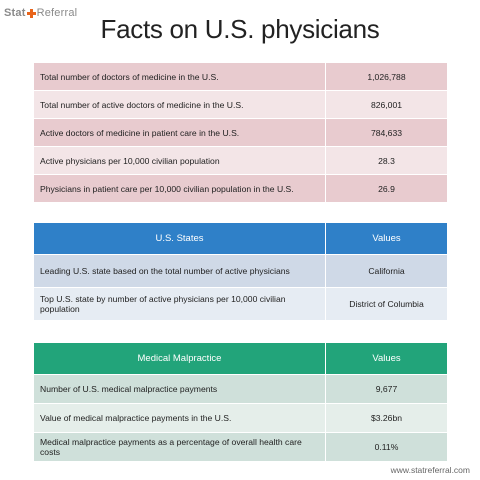 This screenshot has width=480, height=480. Describe the element at coordinates (179, 358) in the screenshot. I see `header-label: Medical Malpractice` at that location.